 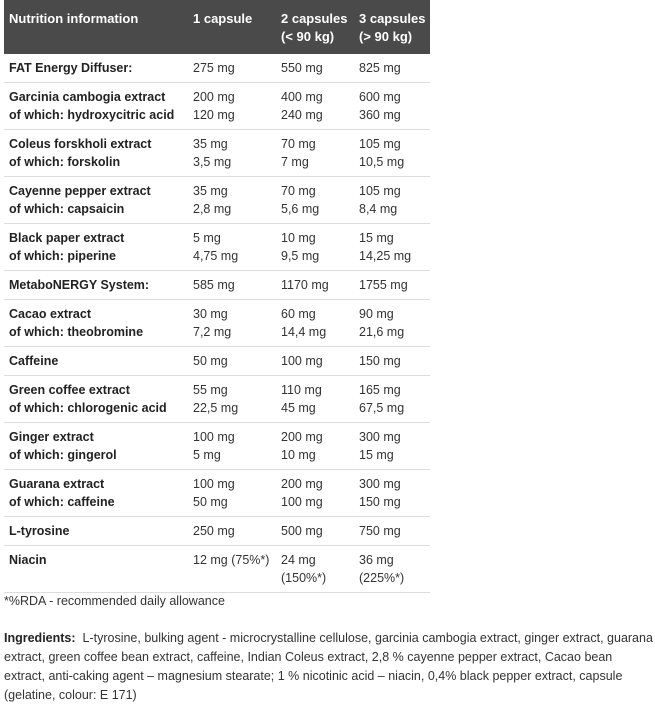 What do you see at coordinates (40, 638) in the screenshot?
I see `ingredients-label: Ingredients:` at bounding box center [40, 638].